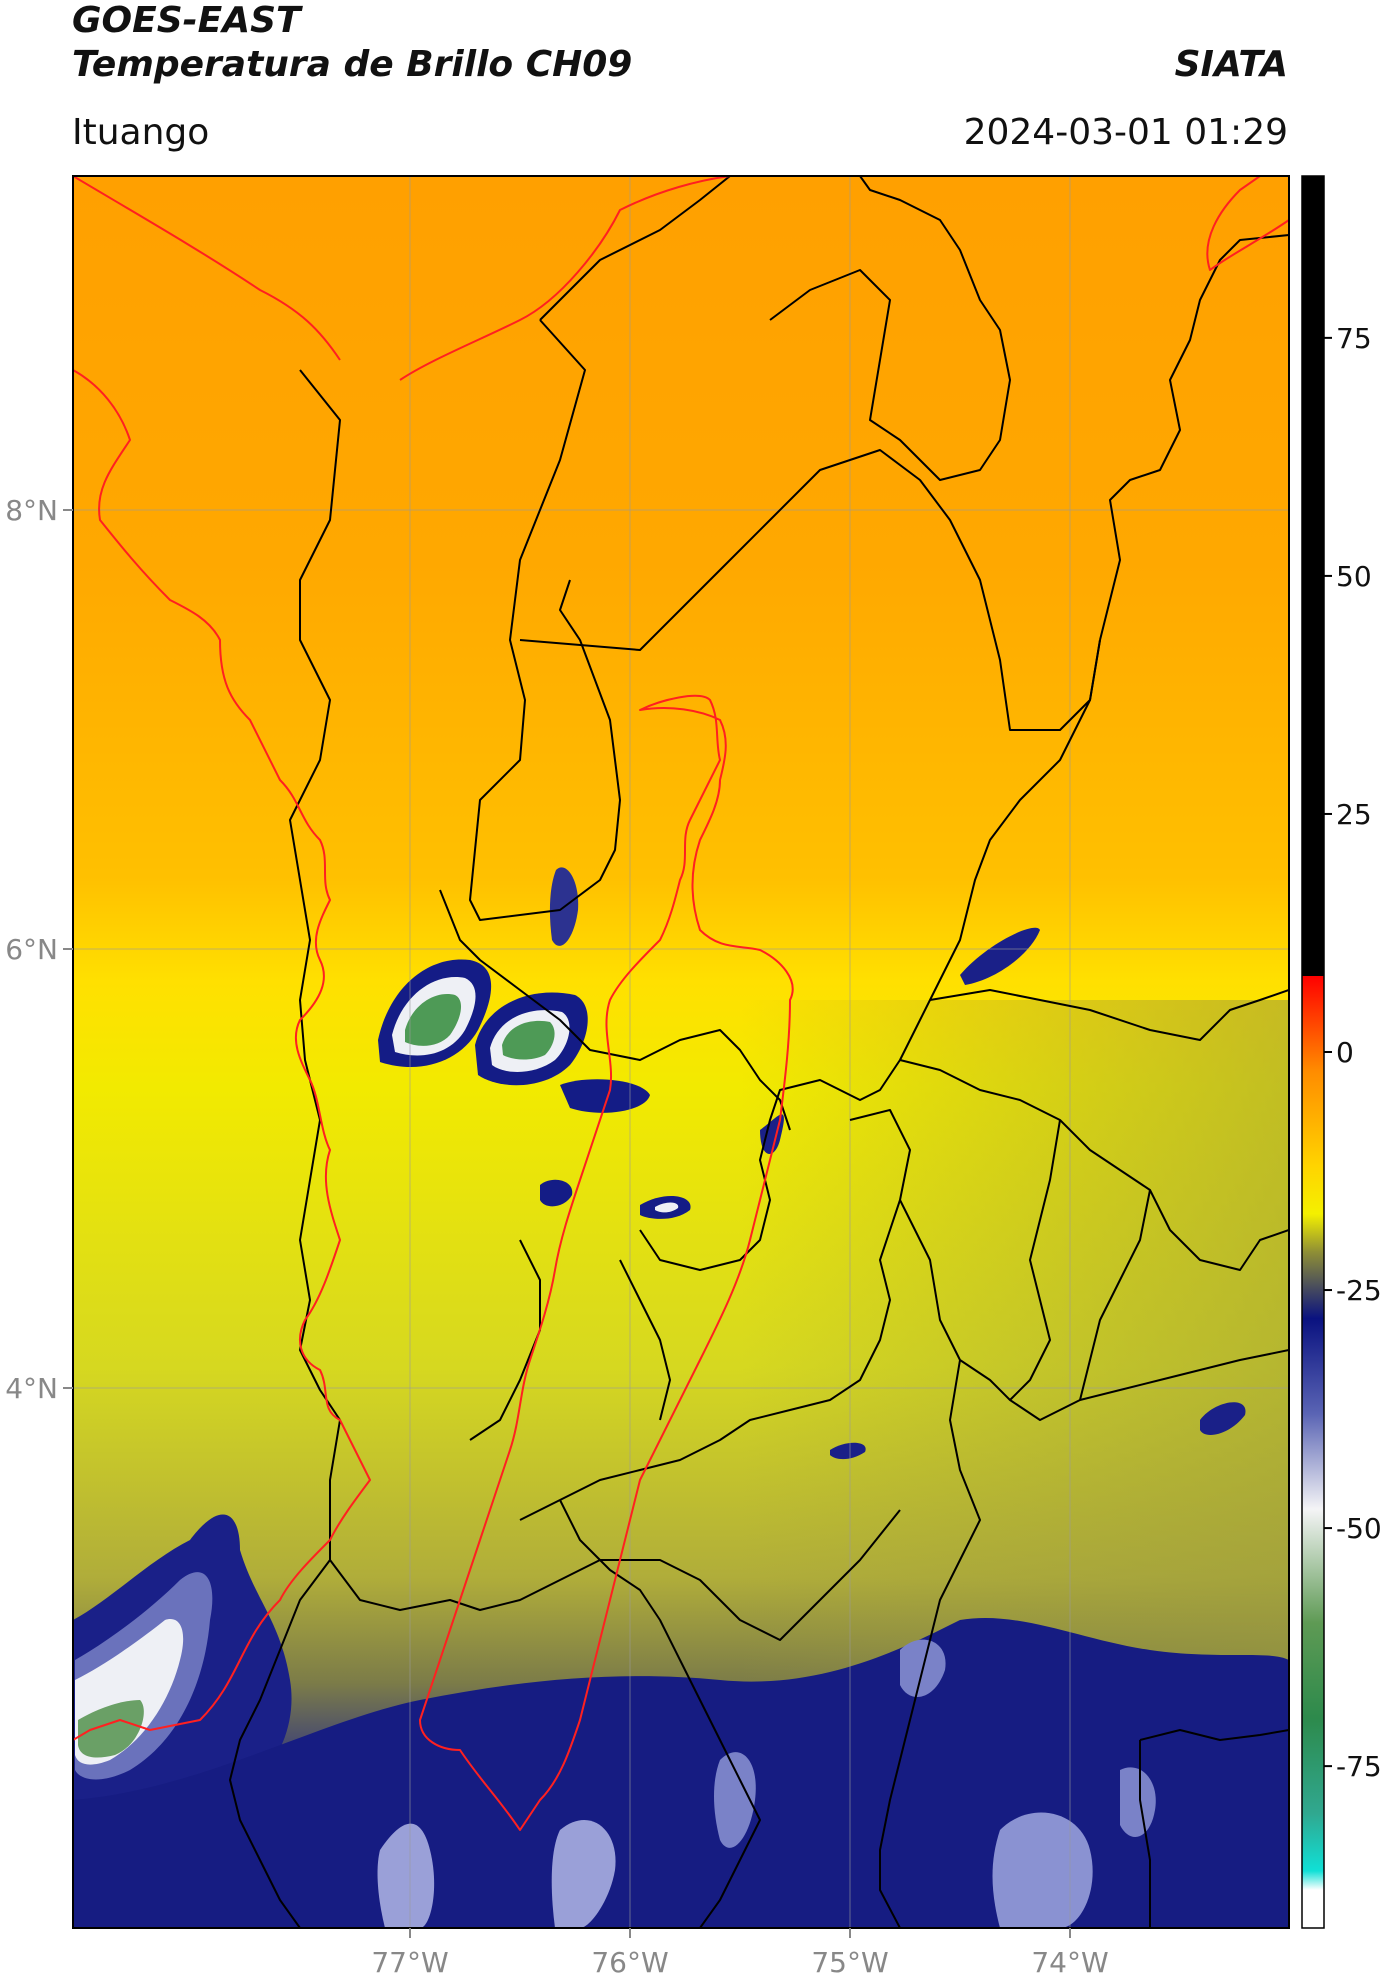 Image resolution: width=1384 pixels, height=1981 pixels. What do you see at coordinates (1313, 1052) in the screenshot?
I see `colorbar-bar` at bounding box center [1313, 1052].